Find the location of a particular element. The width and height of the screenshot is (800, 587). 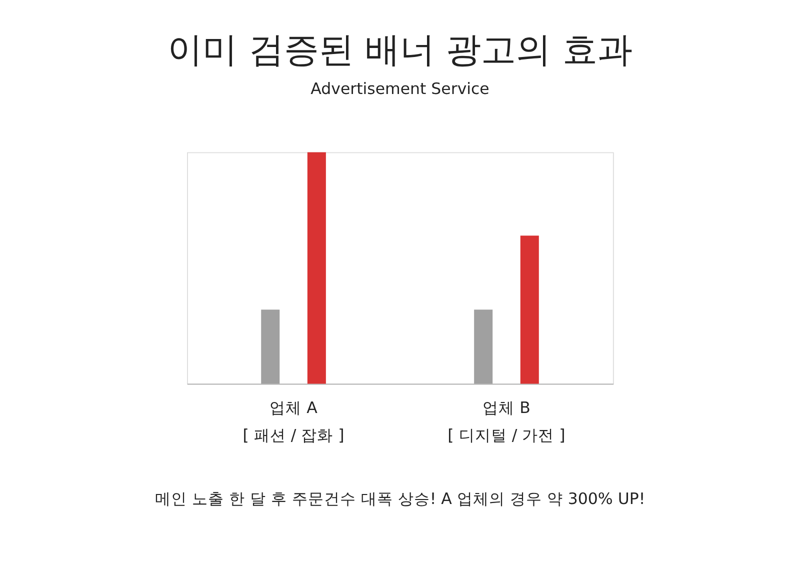

chart-title: 이미 검증된 배너 광고의 효과 is located at coordinates (400, 50).